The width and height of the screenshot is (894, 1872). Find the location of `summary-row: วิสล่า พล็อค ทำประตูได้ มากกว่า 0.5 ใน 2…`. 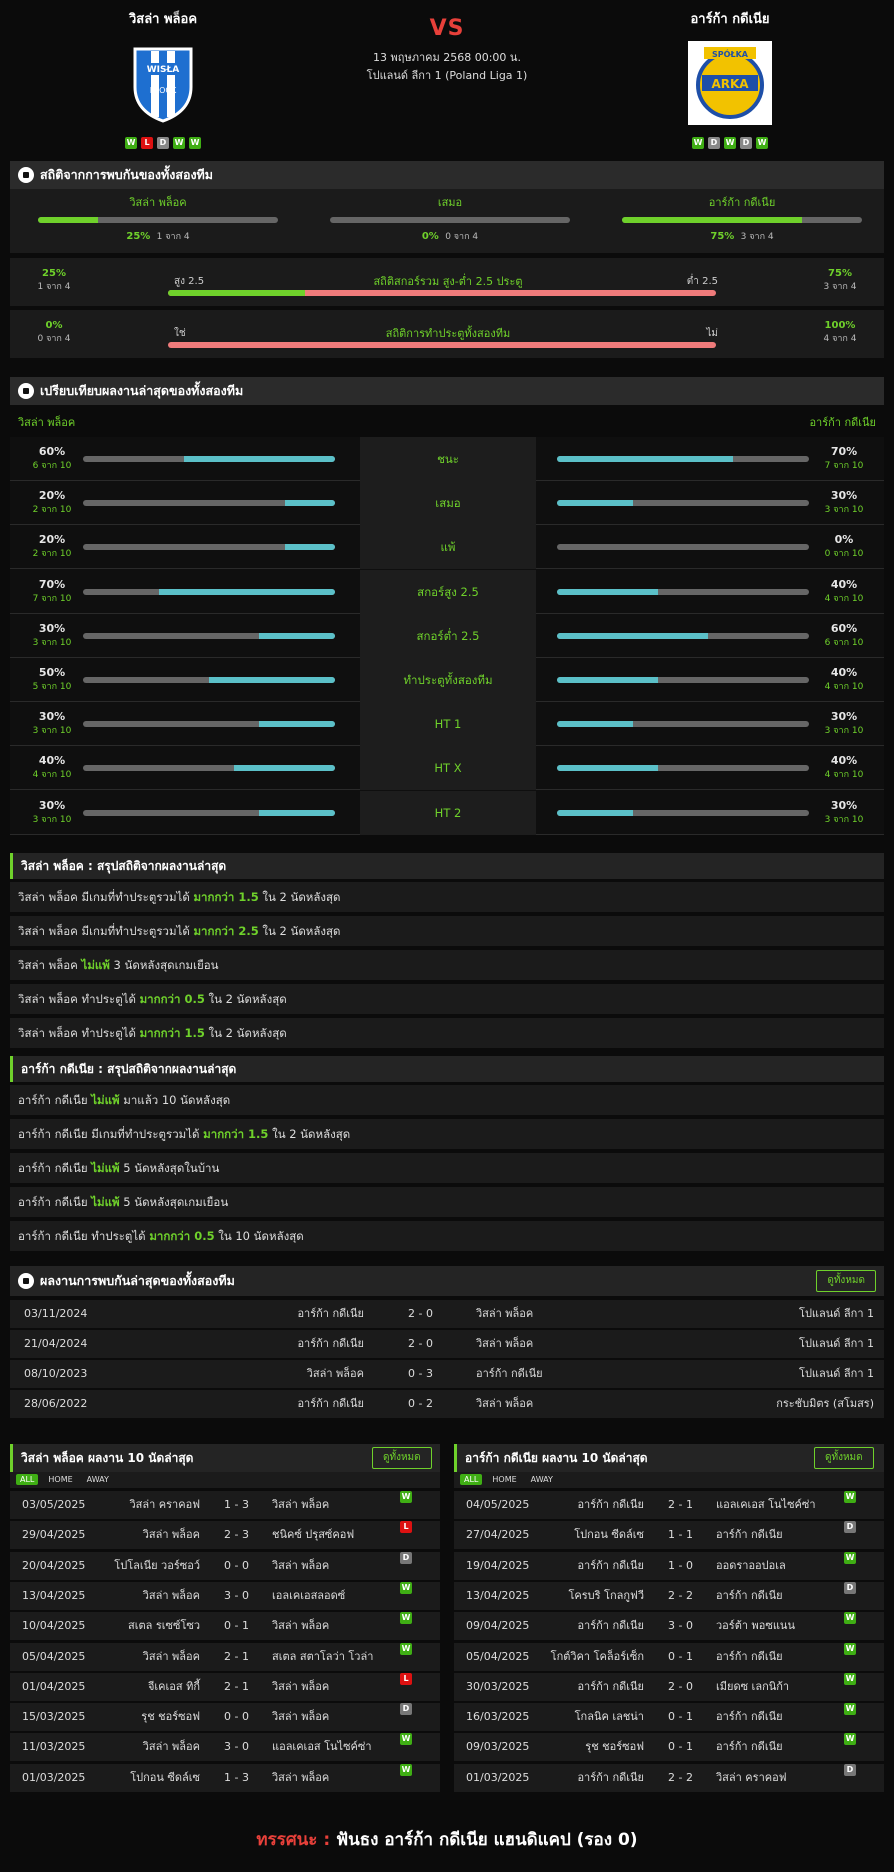

summary-row: วิสล่า พล็อค ทำประตูได้ มากกว่า 0.5 ใน 2… is located at coordinates (447, 999).